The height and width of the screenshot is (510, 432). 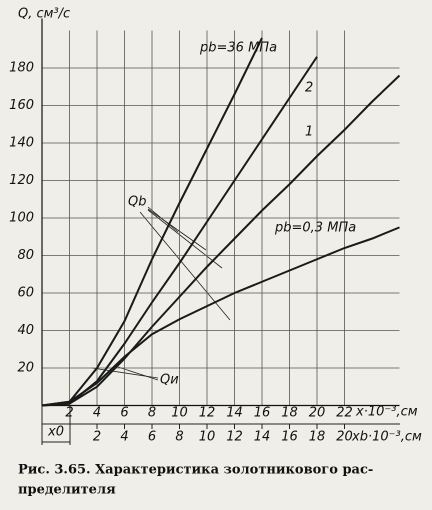 What do you see at coordinates (44, 14) in the screenshot?
I see `y-axis-label: Q, см³/с` at bounding box center [44, 14].